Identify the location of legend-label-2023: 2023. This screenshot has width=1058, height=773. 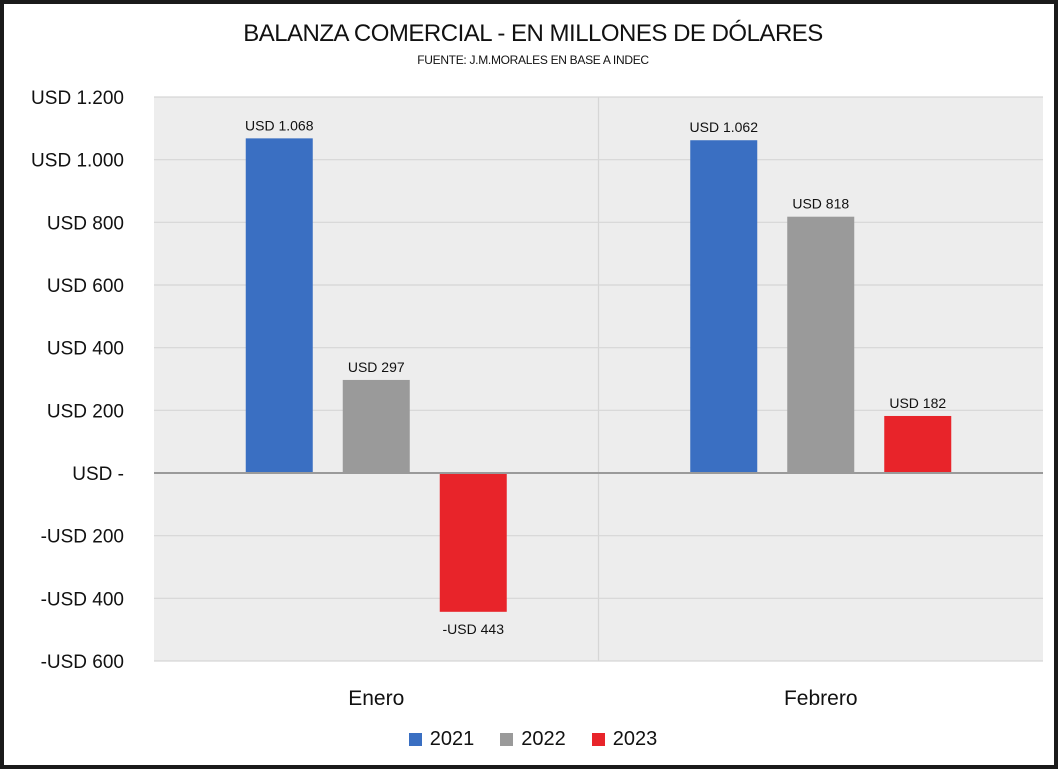
(635, 739).